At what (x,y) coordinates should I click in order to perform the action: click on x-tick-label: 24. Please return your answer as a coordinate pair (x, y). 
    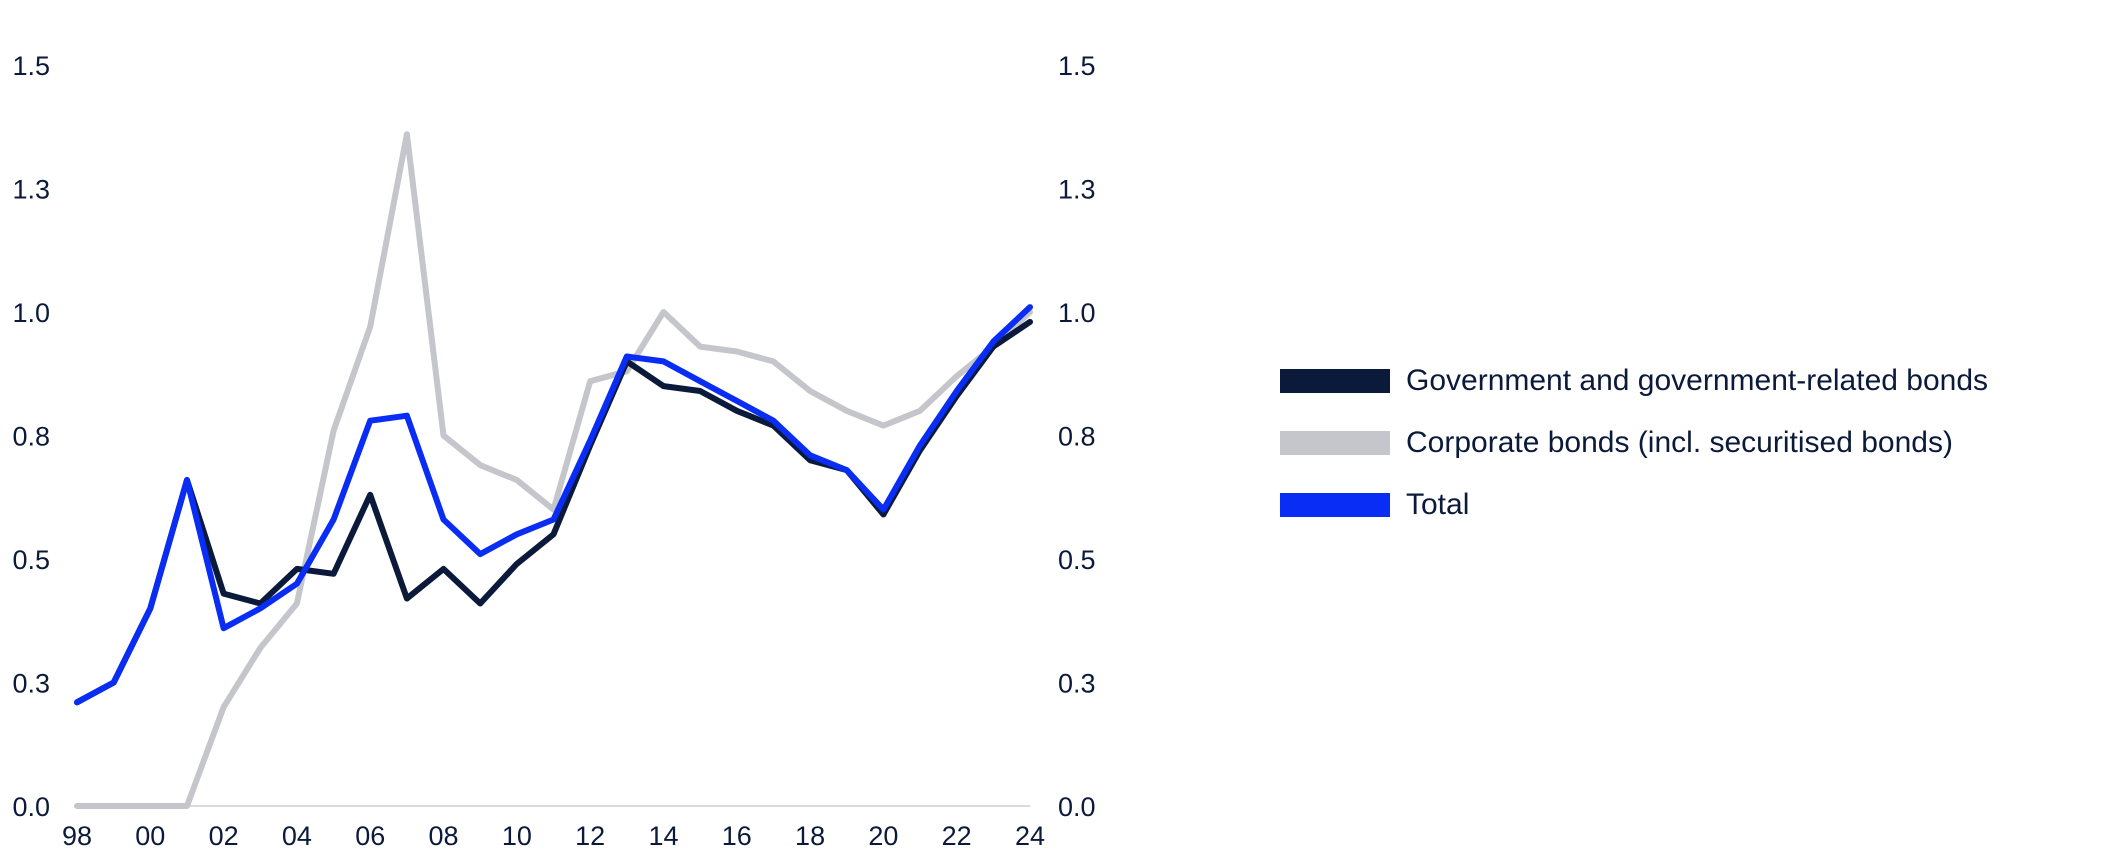
    Looking at the image, I should click on (1030, 836).